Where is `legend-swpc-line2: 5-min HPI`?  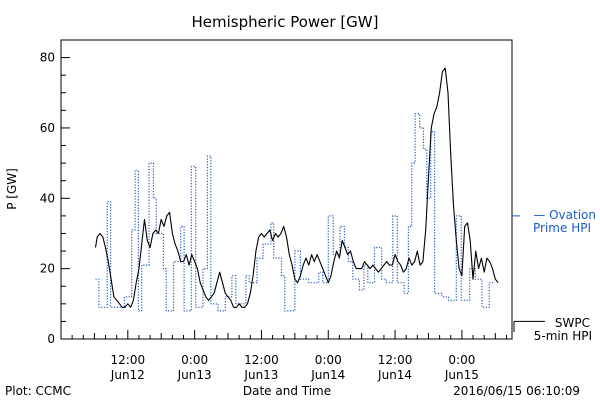
legend-swpc-line2: 5-min HPI is located at coordinates (563, 336).